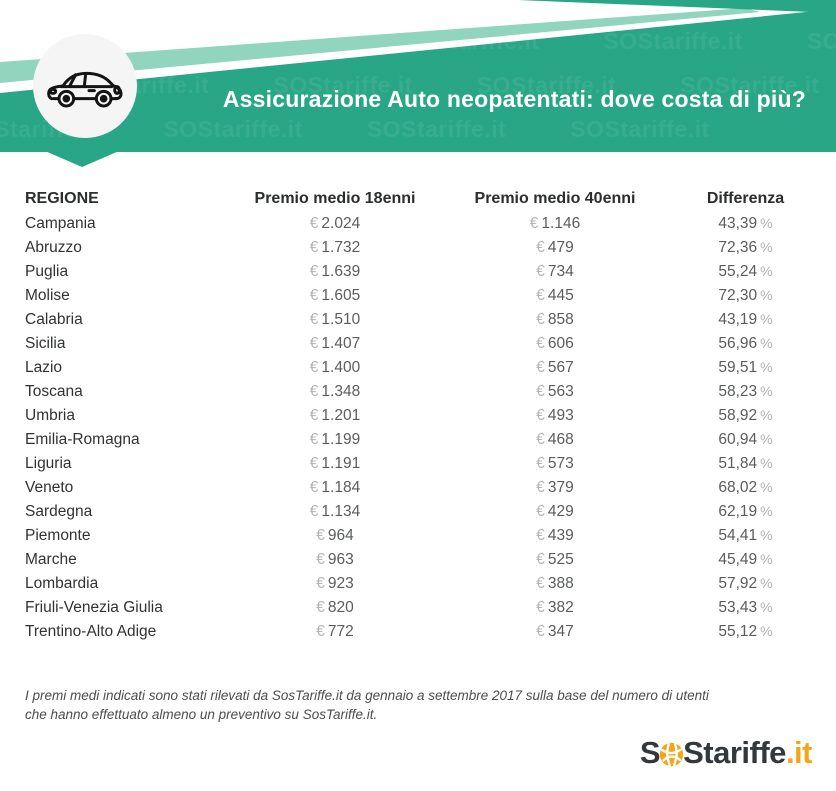 The height and width of the screenshot is (791, 836). I want to click on premium-40-value: 573, so click(560, 463).